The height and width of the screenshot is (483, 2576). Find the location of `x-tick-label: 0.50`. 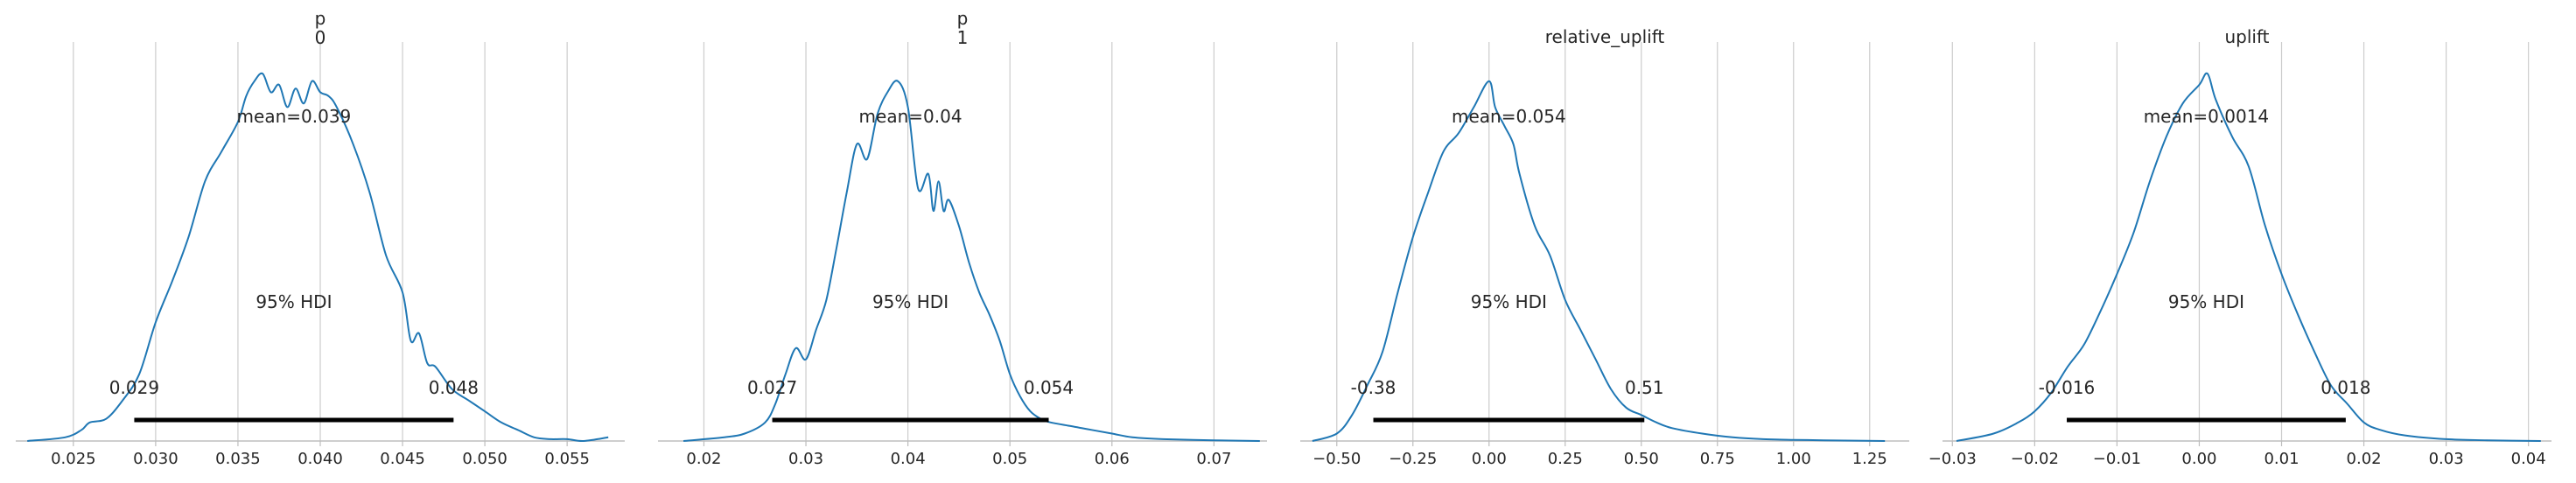

x-tick-label: 0.50 is located at coordinates (1641, 459).